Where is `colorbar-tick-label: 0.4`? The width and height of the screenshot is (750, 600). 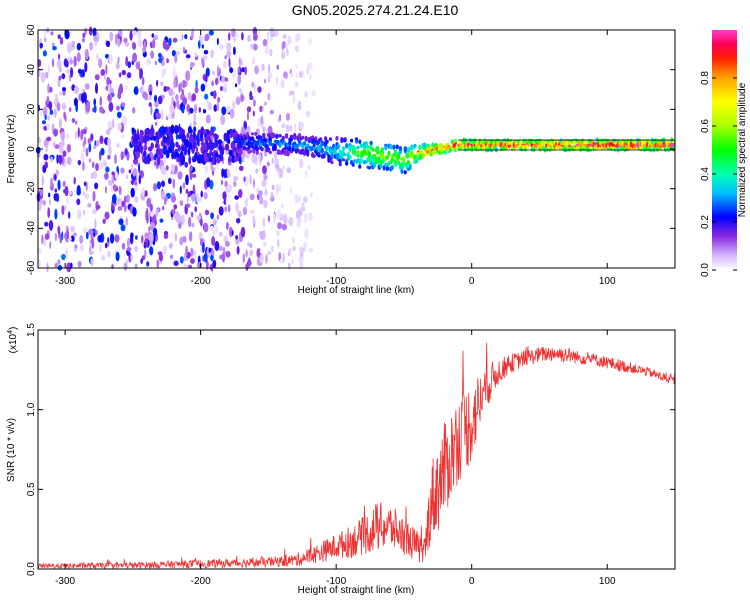 colorbar-tick-label: 0.4 is located at coordinates (705, 174).